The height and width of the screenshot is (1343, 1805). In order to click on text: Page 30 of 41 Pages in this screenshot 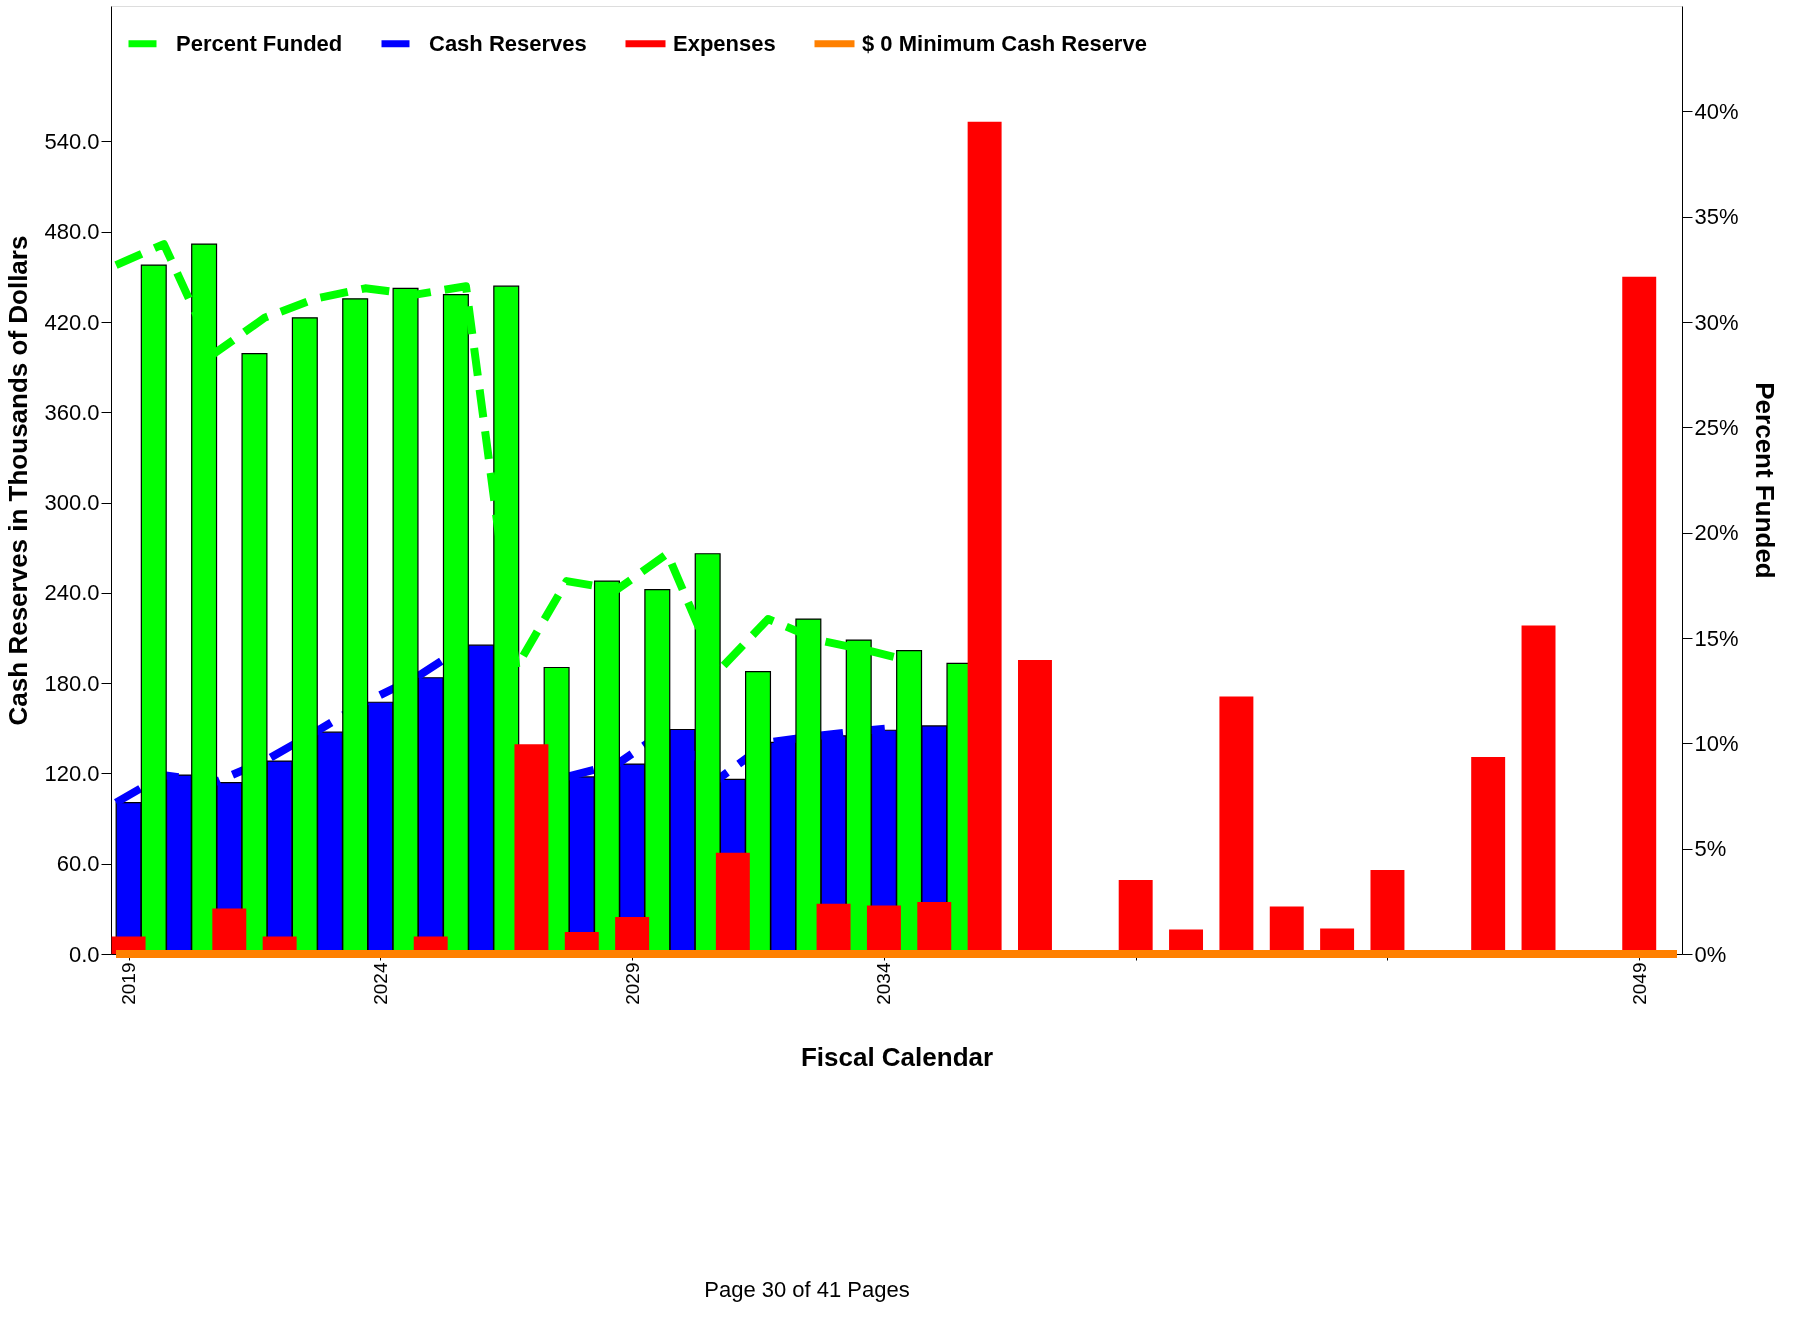, I will do `click(807, 1289)`.